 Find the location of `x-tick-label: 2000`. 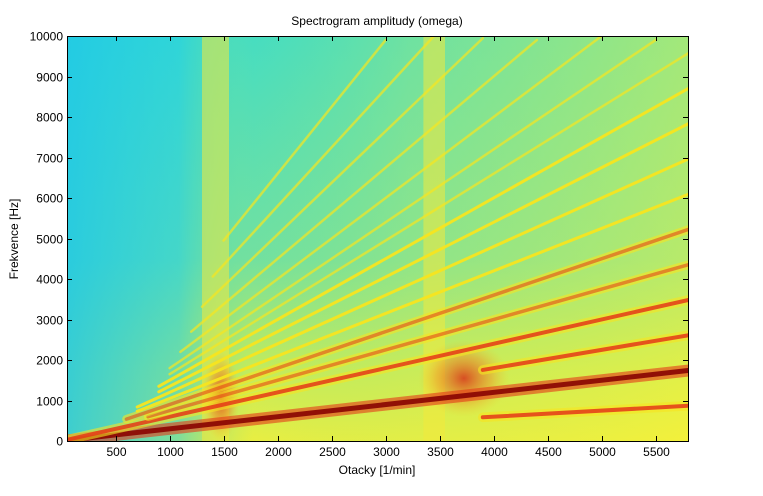

x-tick-label: 2000 is located at coordinates (278, 452).